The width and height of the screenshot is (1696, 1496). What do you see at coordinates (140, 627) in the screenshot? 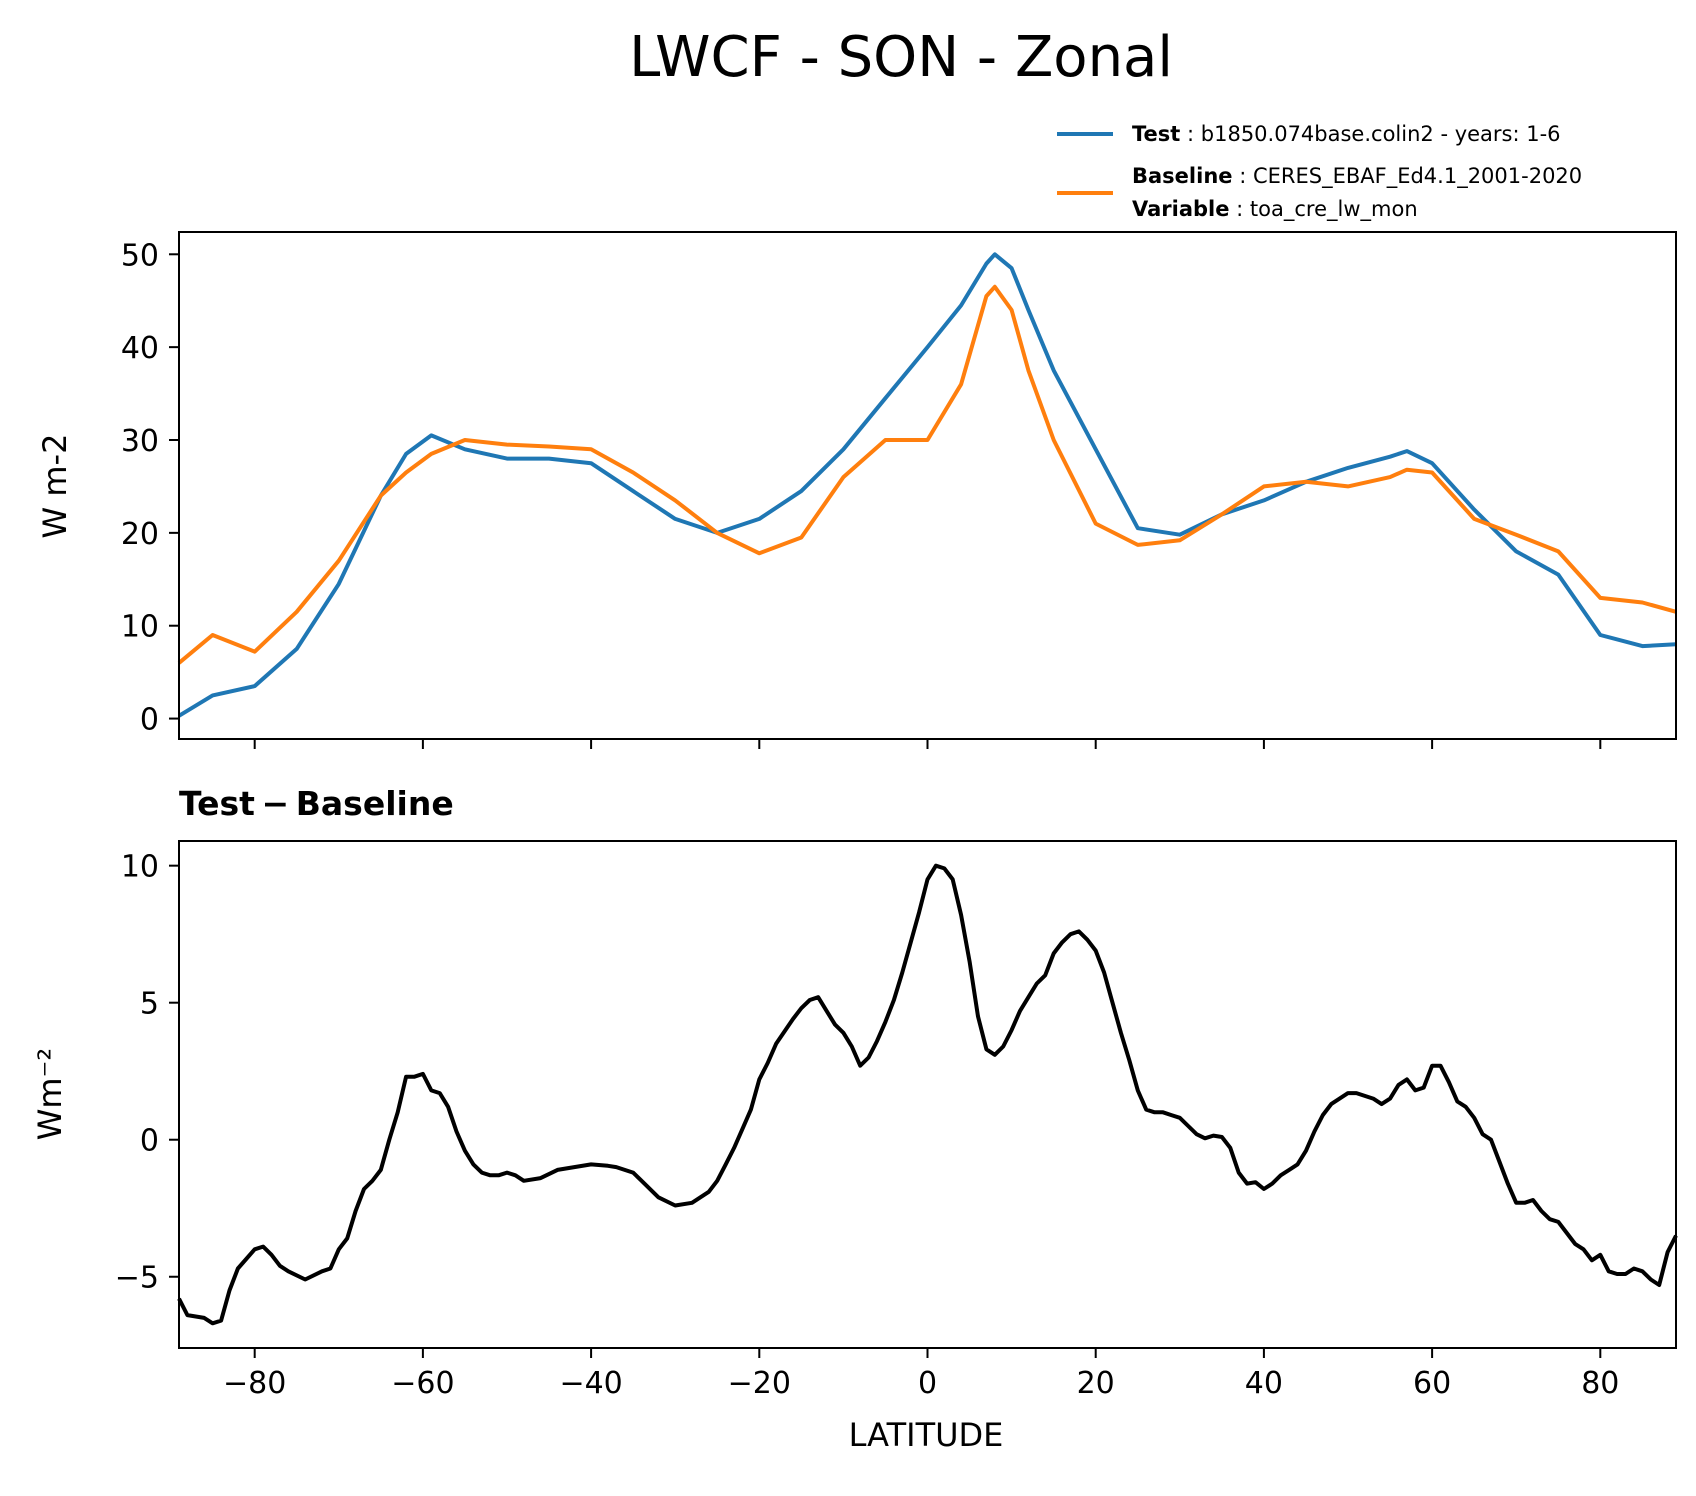
I see `top-y-tick-label: 10` at bounding box center [140, 627].